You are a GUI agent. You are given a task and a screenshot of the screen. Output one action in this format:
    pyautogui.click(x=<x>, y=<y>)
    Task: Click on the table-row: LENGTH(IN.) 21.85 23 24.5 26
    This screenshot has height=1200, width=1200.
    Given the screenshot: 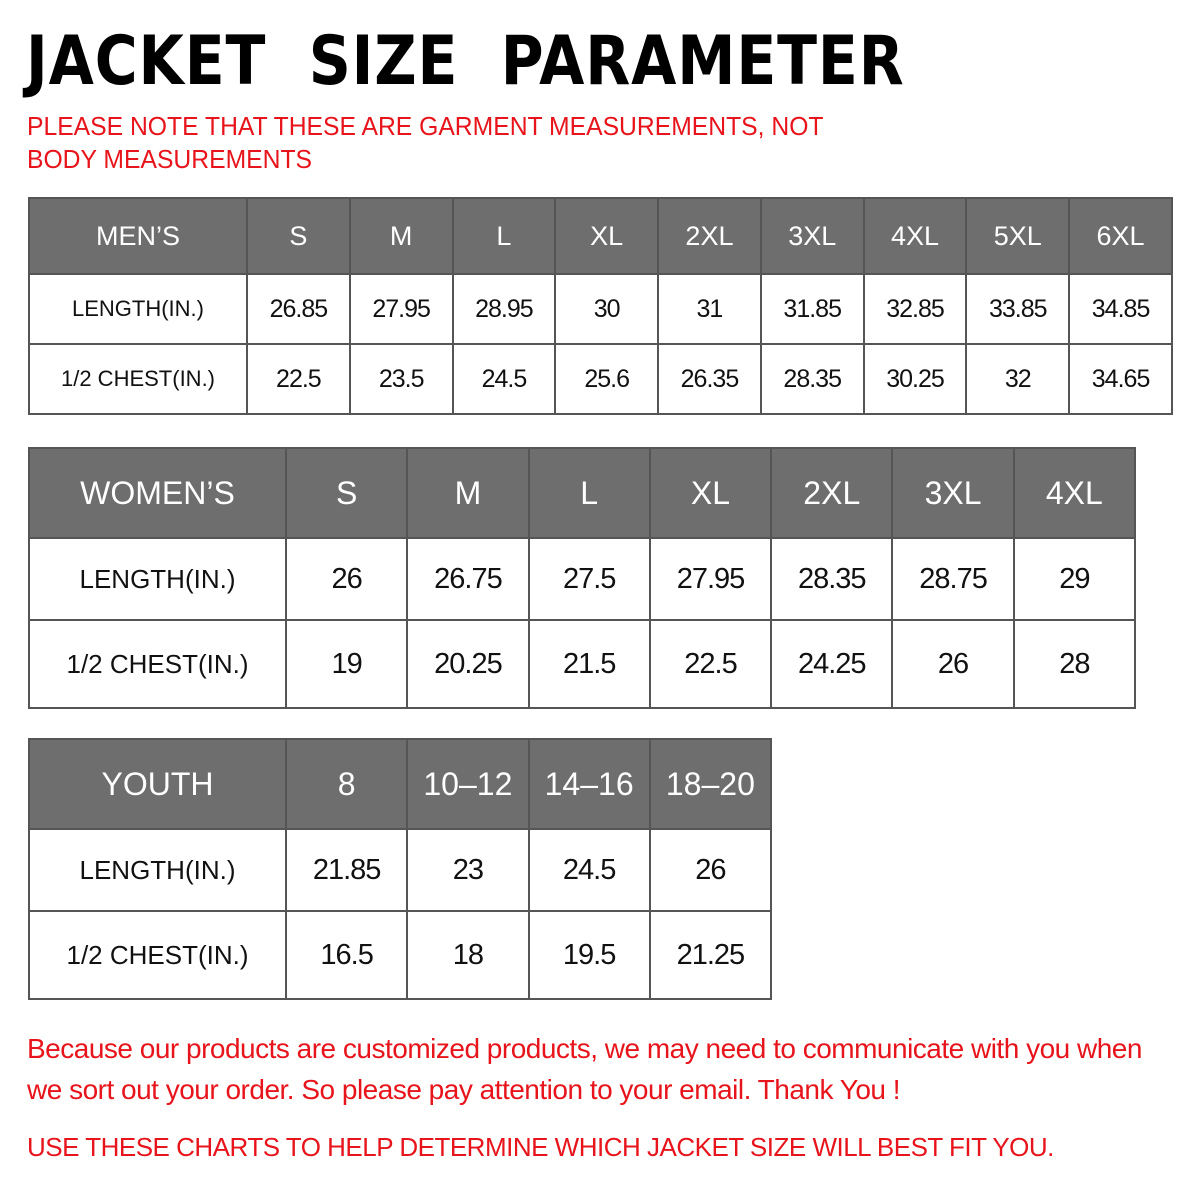 What is the action you would take?
    pyautogui.click(x=400, y=870)
    